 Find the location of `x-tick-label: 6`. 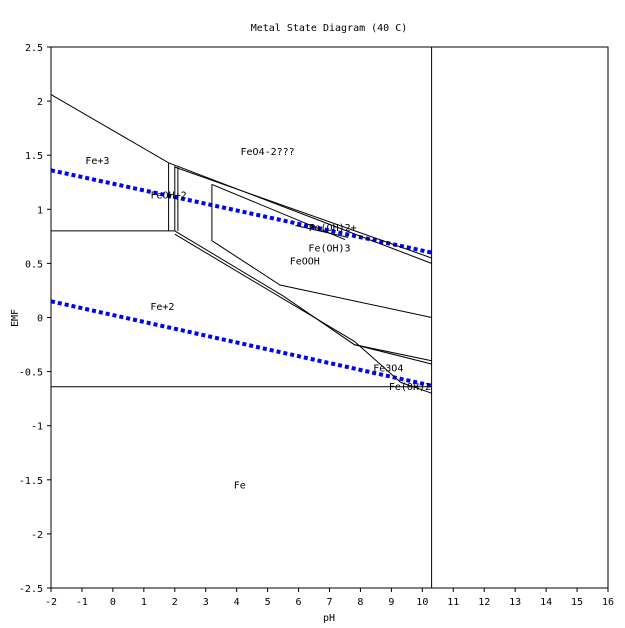

x-tick-label: 6 is located at coordinates (299, 602).